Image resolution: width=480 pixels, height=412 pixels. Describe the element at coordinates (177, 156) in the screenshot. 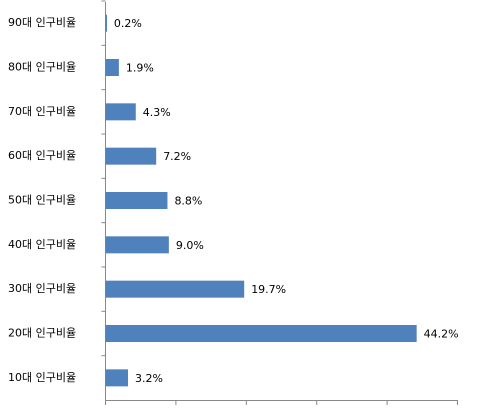

I see `data-label: 7.2%` at that location.